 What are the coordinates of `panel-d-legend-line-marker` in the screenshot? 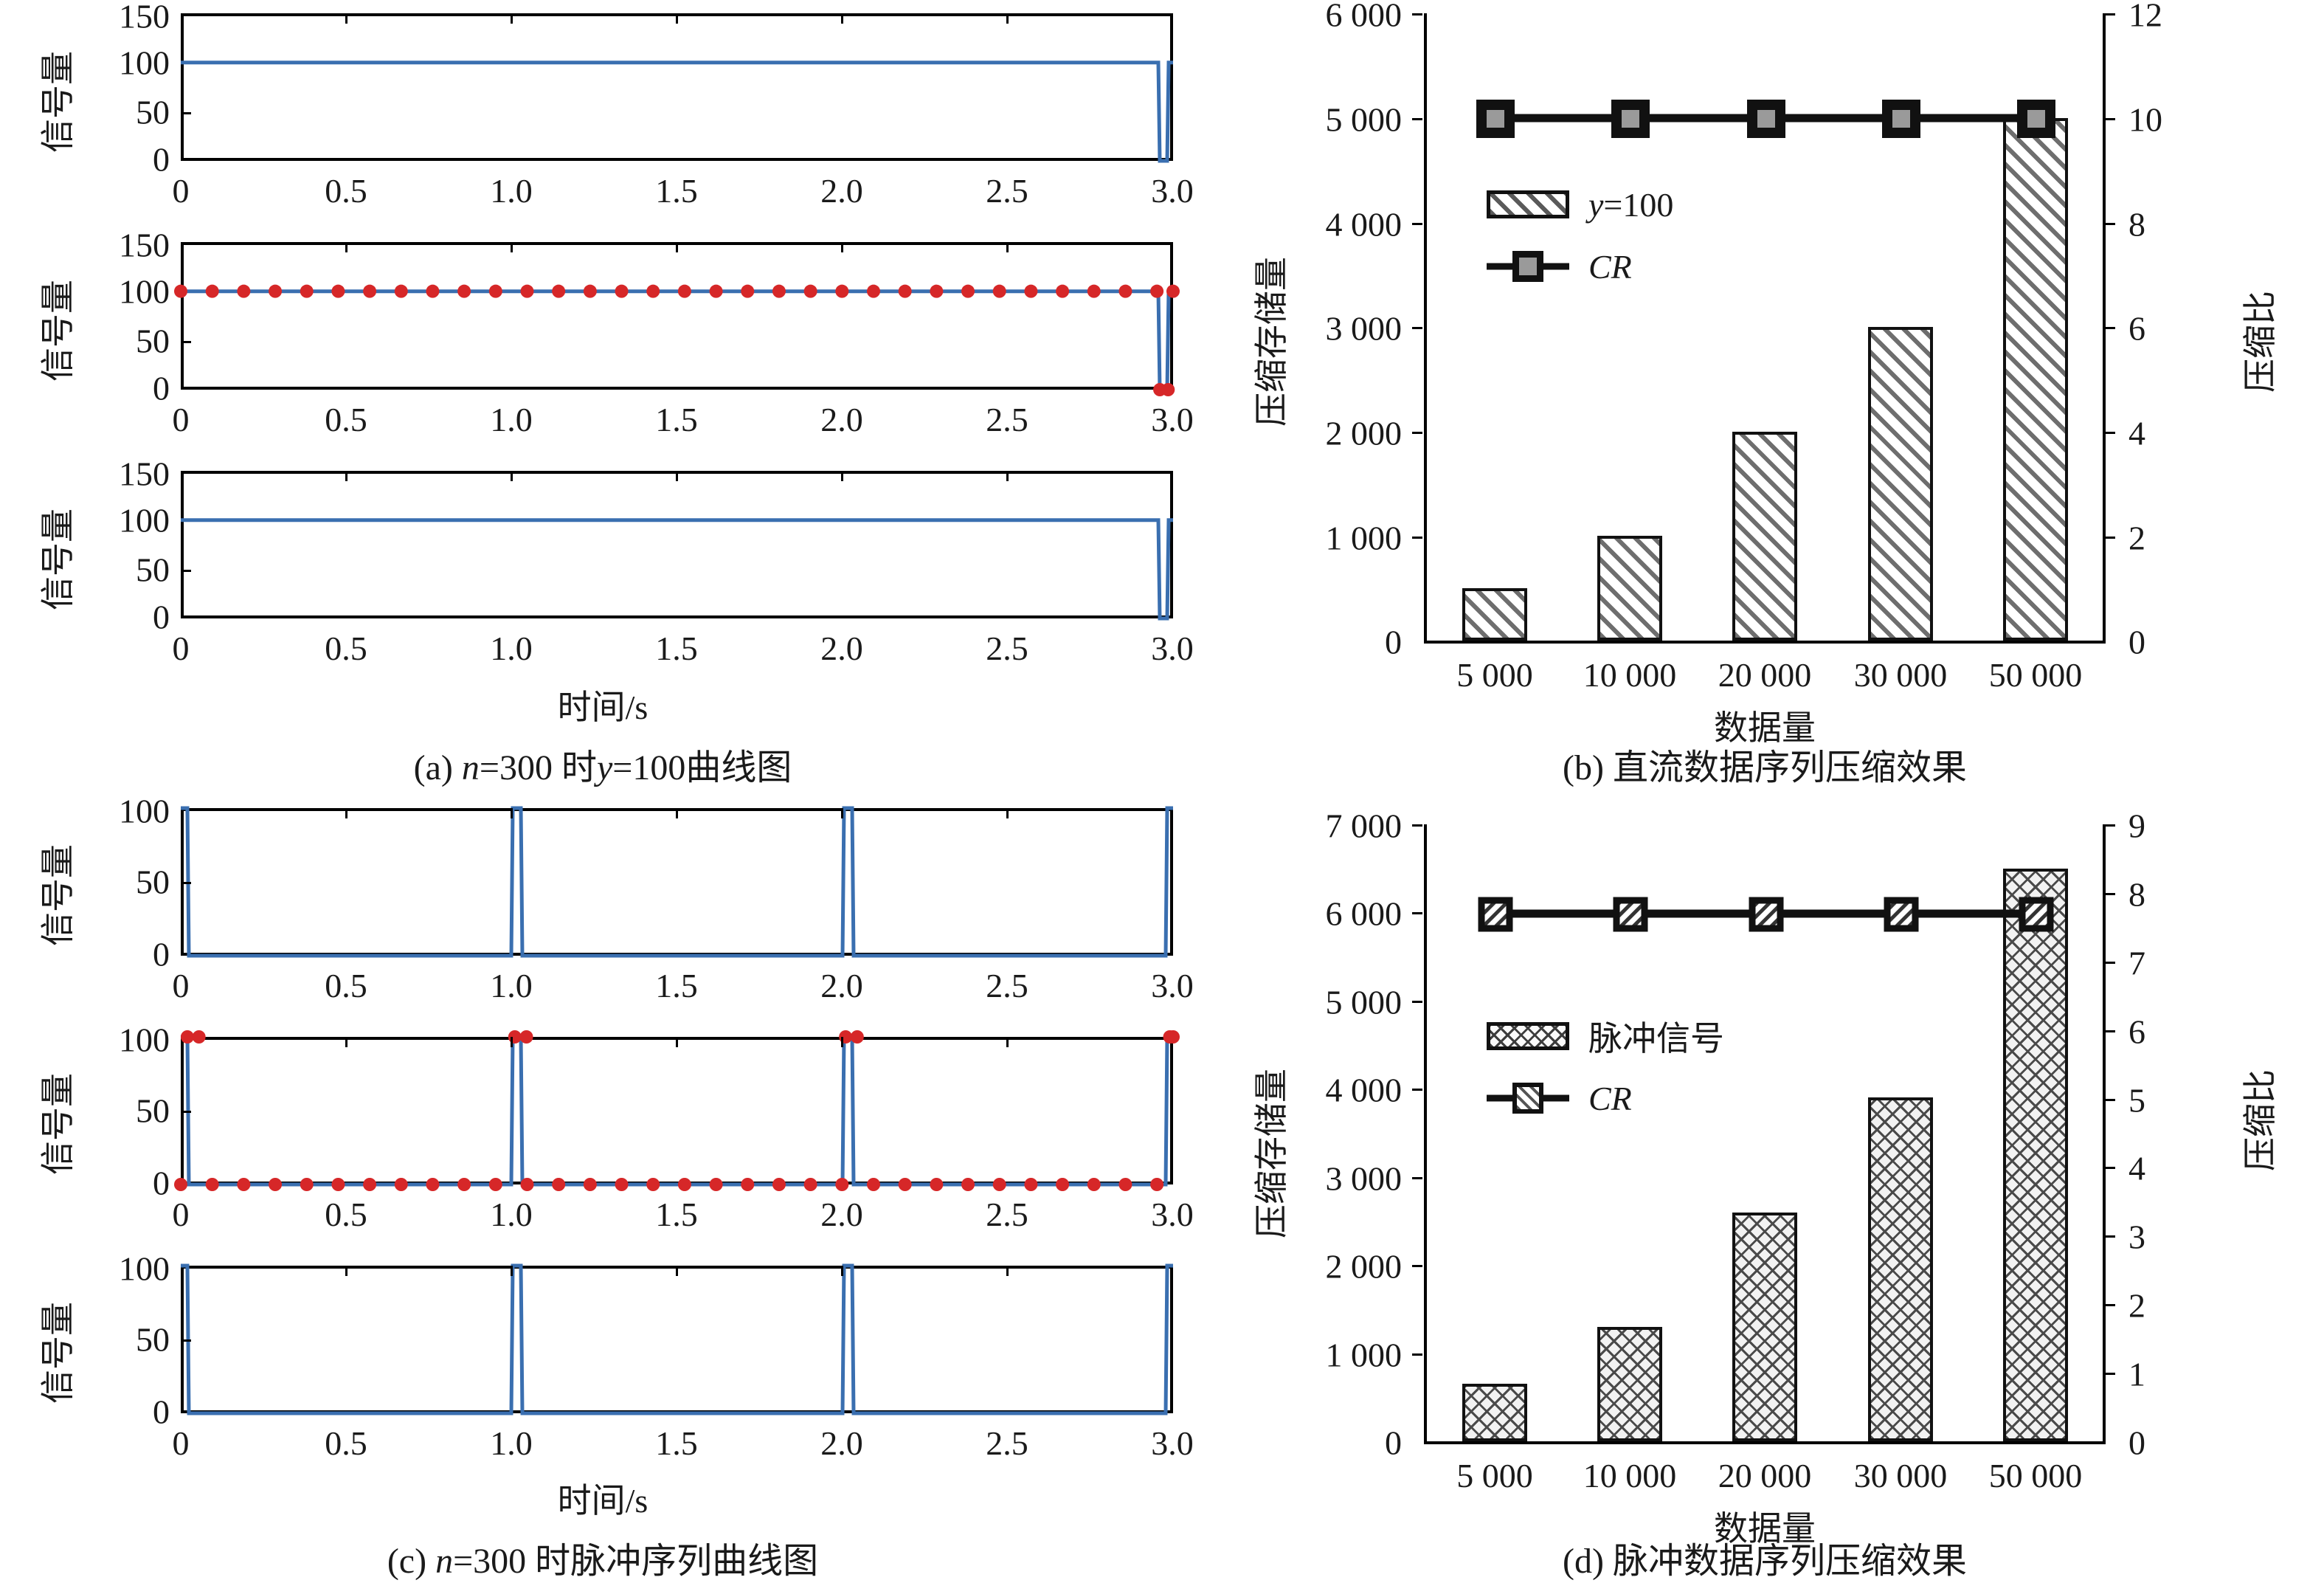 It's located at (1528, 1098).